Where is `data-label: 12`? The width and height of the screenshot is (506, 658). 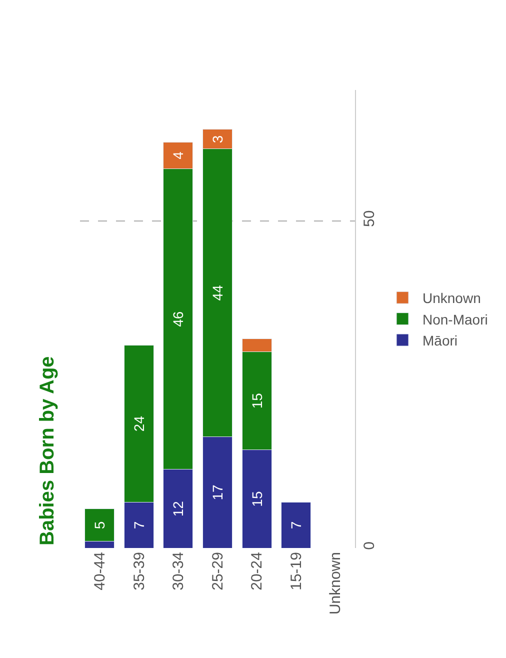
data-label: 12 is located at coordinates (178, 508).